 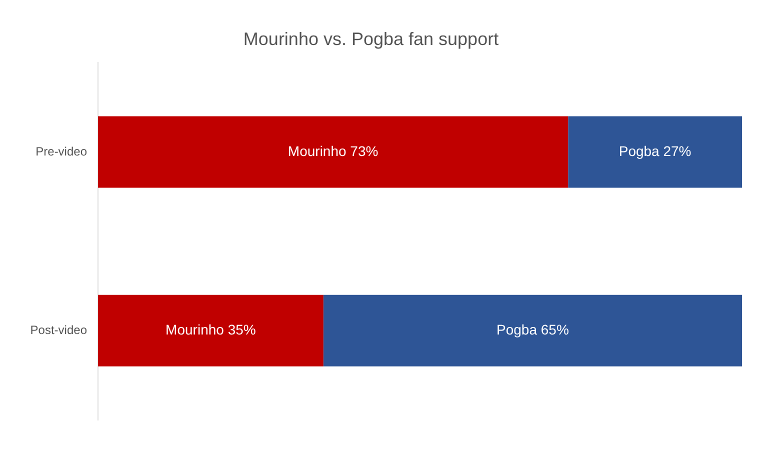 What do you see at coordinates (195, 330) in the screenshot?
I see `series-label: Mourinho` at bounding box center [195, 330].